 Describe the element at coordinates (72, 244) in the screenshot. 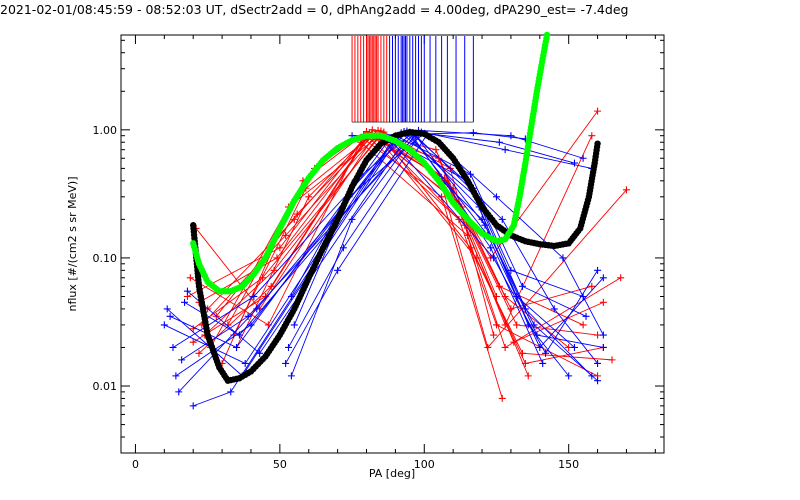

I see `y-axis-label: nflux [#/(cm2 s sr MeV)]` at that location.